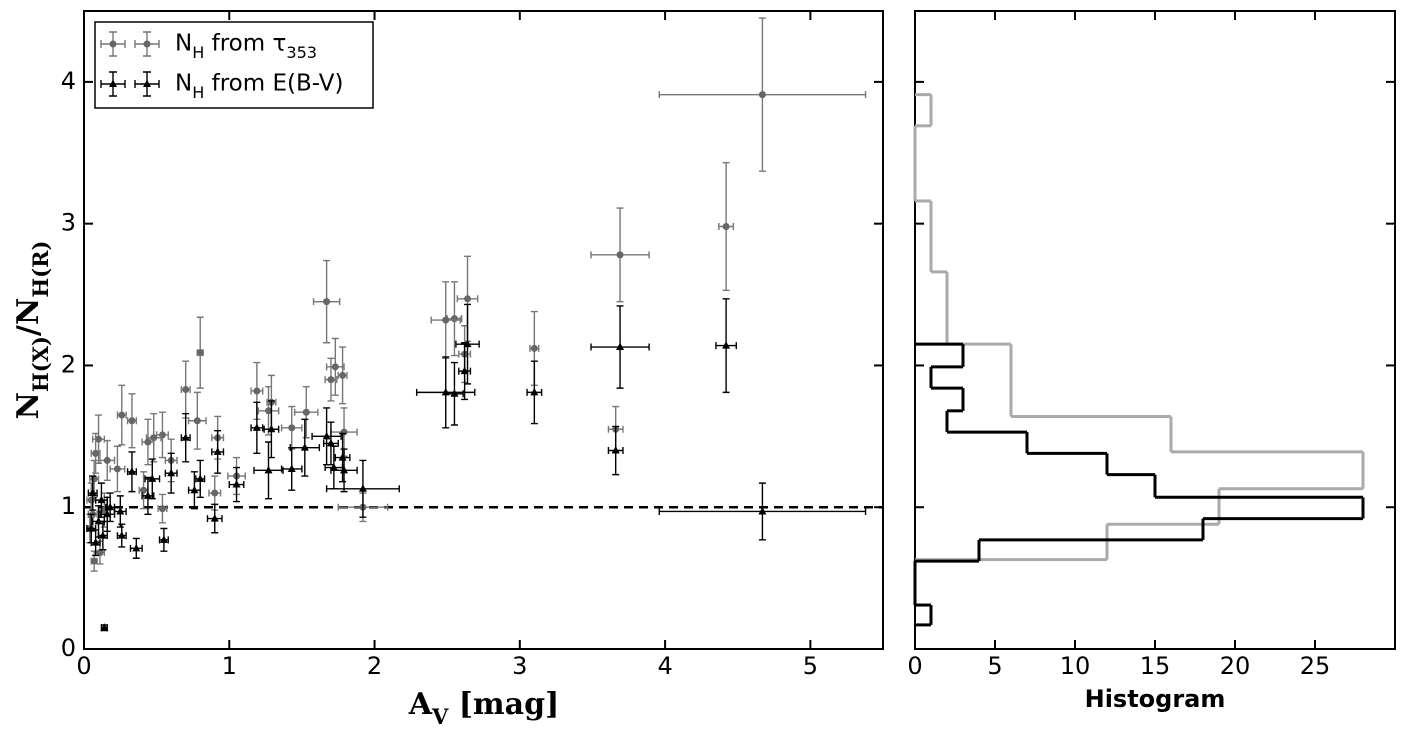  Describe the element at coordinates (1235, 666) in the screenshot. I see `x-tick-label: 20` at that location.